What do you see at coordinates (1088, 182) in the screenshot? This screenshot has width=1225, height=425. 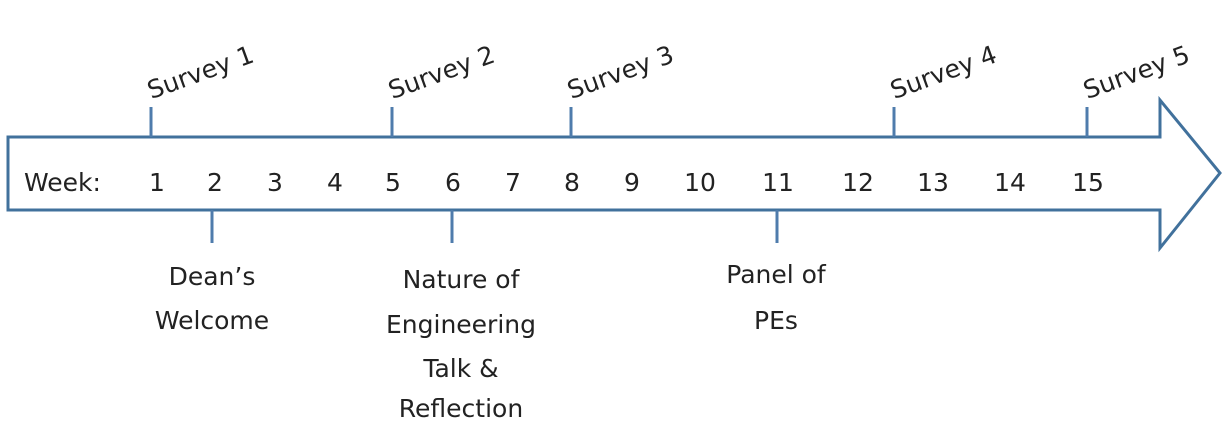 I see `week-number: 15` at bounding box center [1088, 182].